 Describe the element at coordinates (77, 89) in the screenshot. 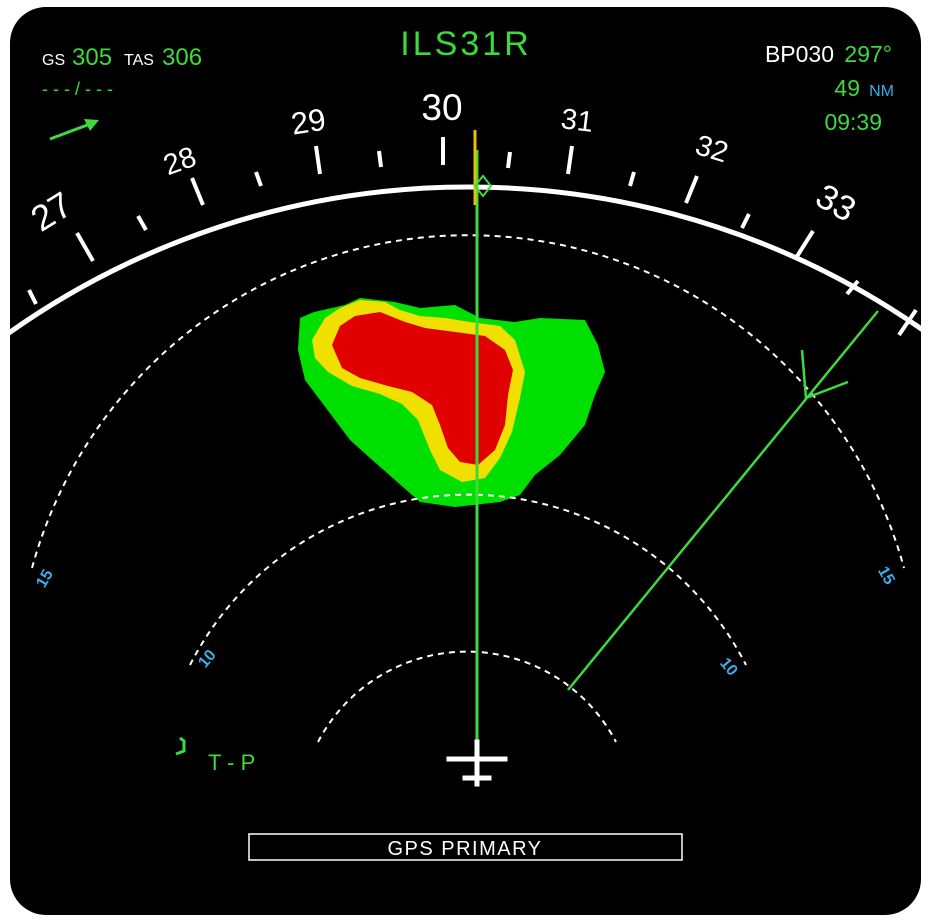

I see `wind-readout: - - - / - - -` at that location.